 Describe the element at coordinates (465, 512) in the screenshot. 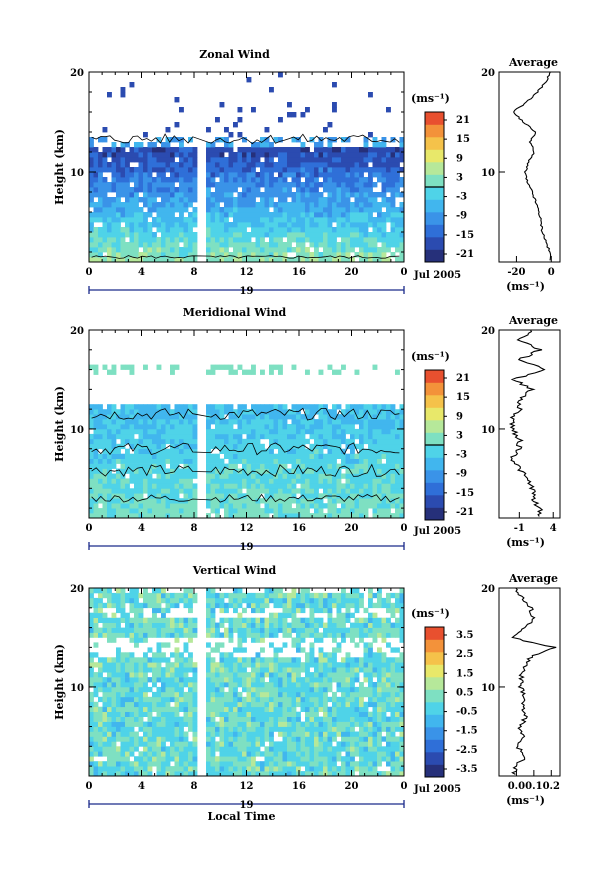

I see `colorbar-tick-label: -21` at that location.